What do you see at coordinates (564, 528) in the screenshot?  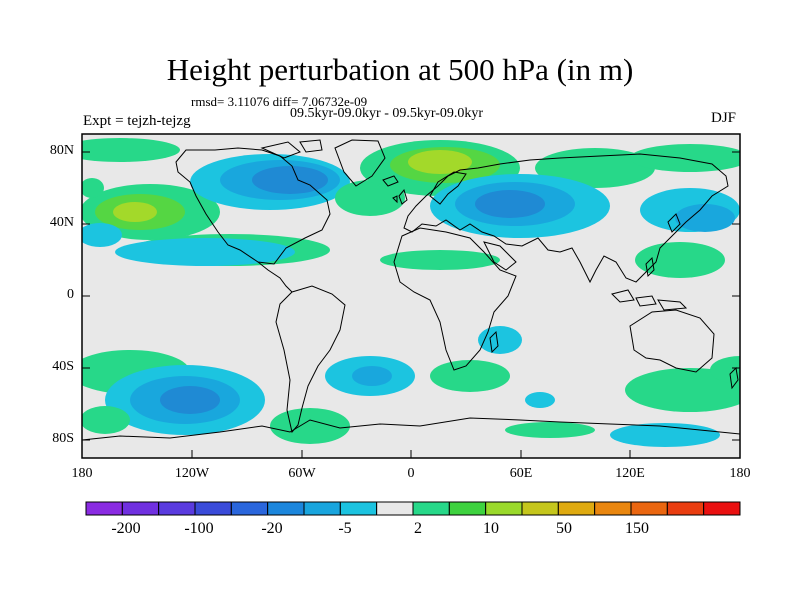 I see `colorbar-label: 50` at bounding box center [564, 528].